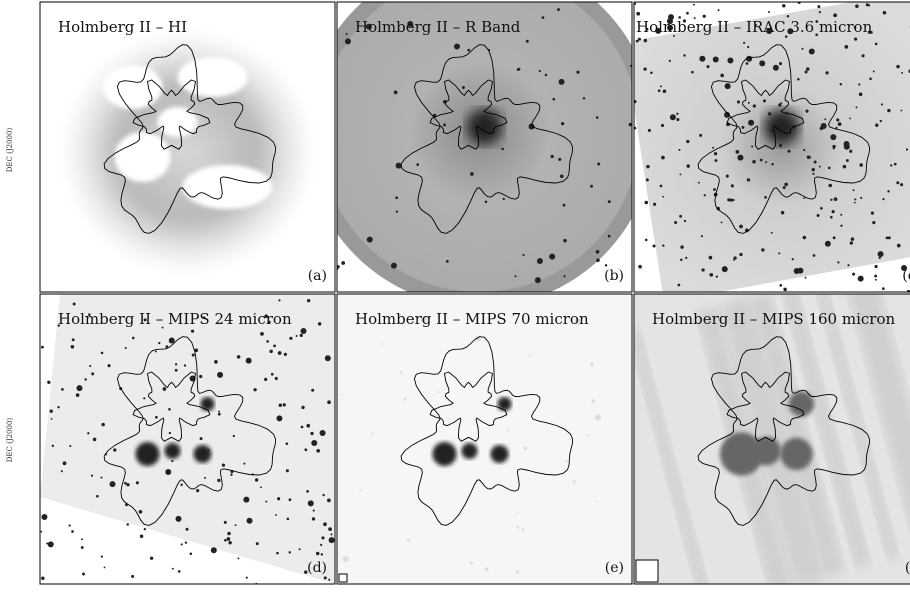  Describe the element at coordinates (472, 319) in the screenshot. I see `panel-title: Holmberg II – MIPS 70 micron` at that location.